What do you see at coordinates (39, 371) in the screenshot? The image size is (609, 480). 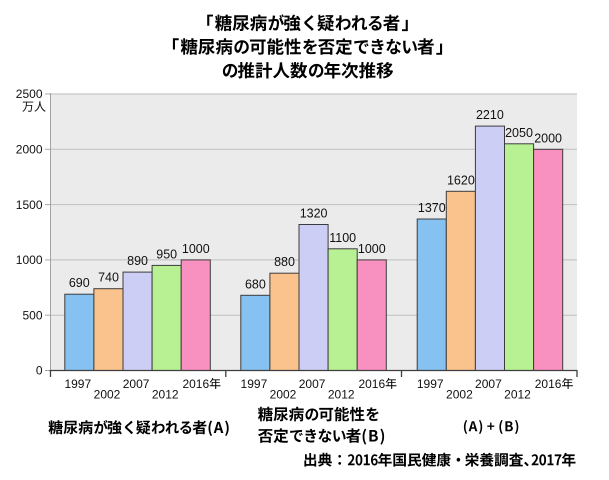 I see `svg-text: 0` at bounding box center [39, 371].